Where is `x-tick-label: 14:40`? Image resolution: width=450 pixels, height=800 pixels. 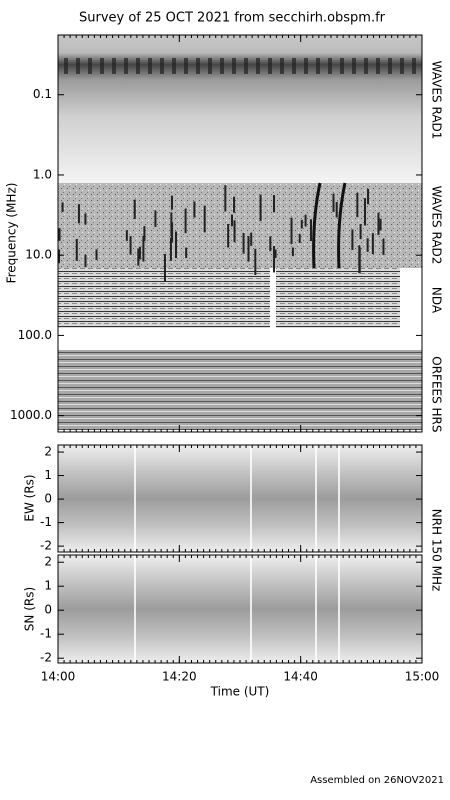 x-tick-label: 14:40 is located at coordinates (300, 677).